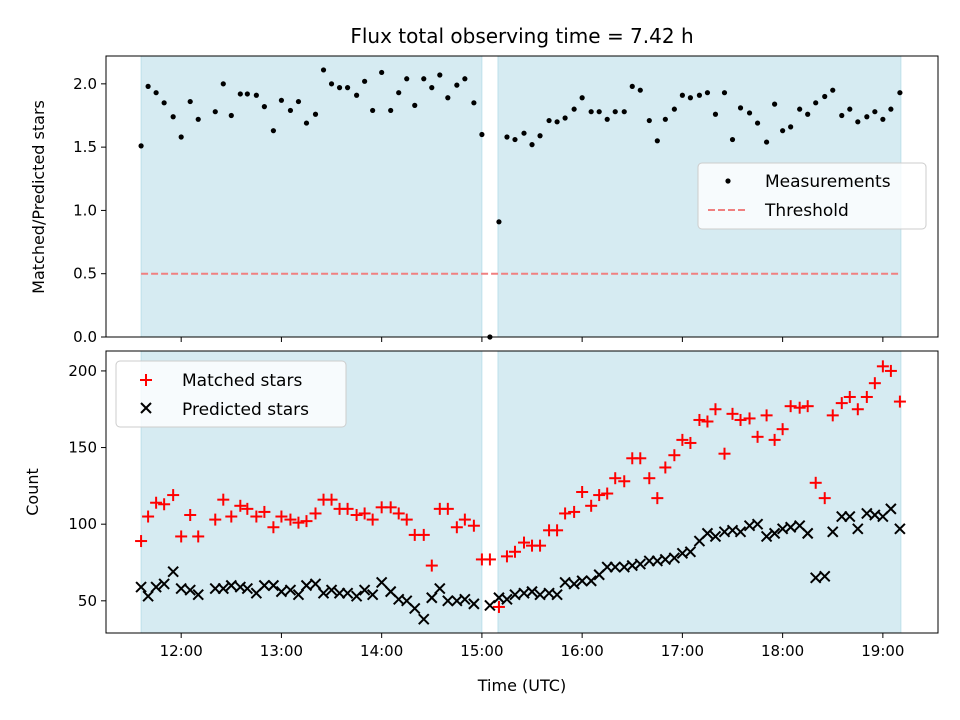 This screenshot has width=960, height=720. What do you see at coordinates (32, 492) in the screenshot?
I see `bottom-y-axis-label: Count` at bounding box center [32, 492].